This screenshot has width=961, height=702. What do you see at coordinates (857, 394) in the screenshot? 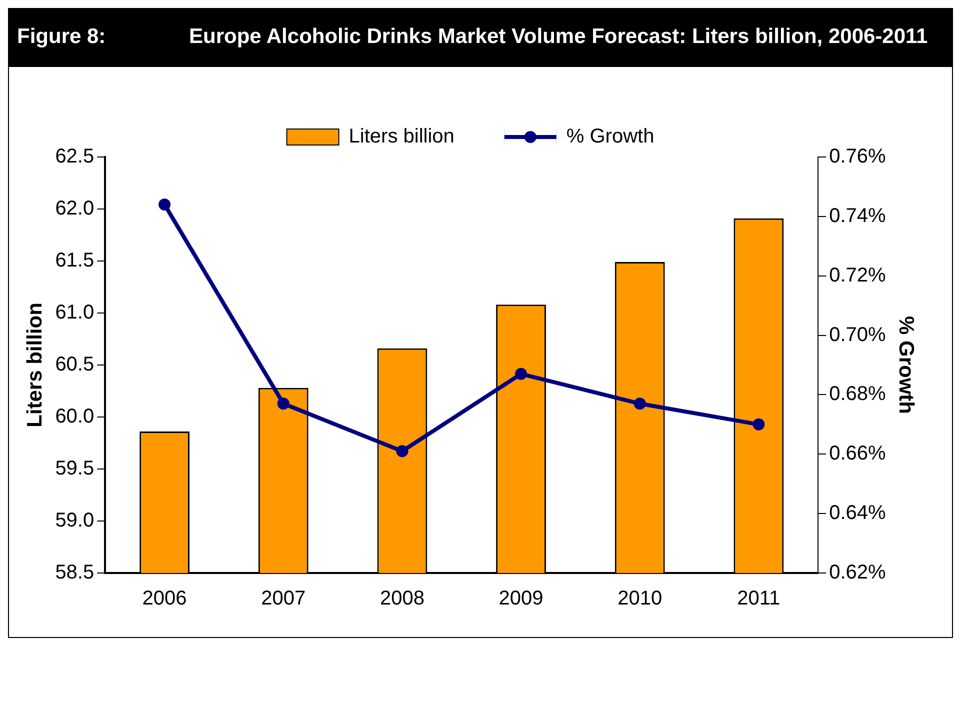
I see `y2-tick-label: 0.68%` at bounding box center [857, 394].